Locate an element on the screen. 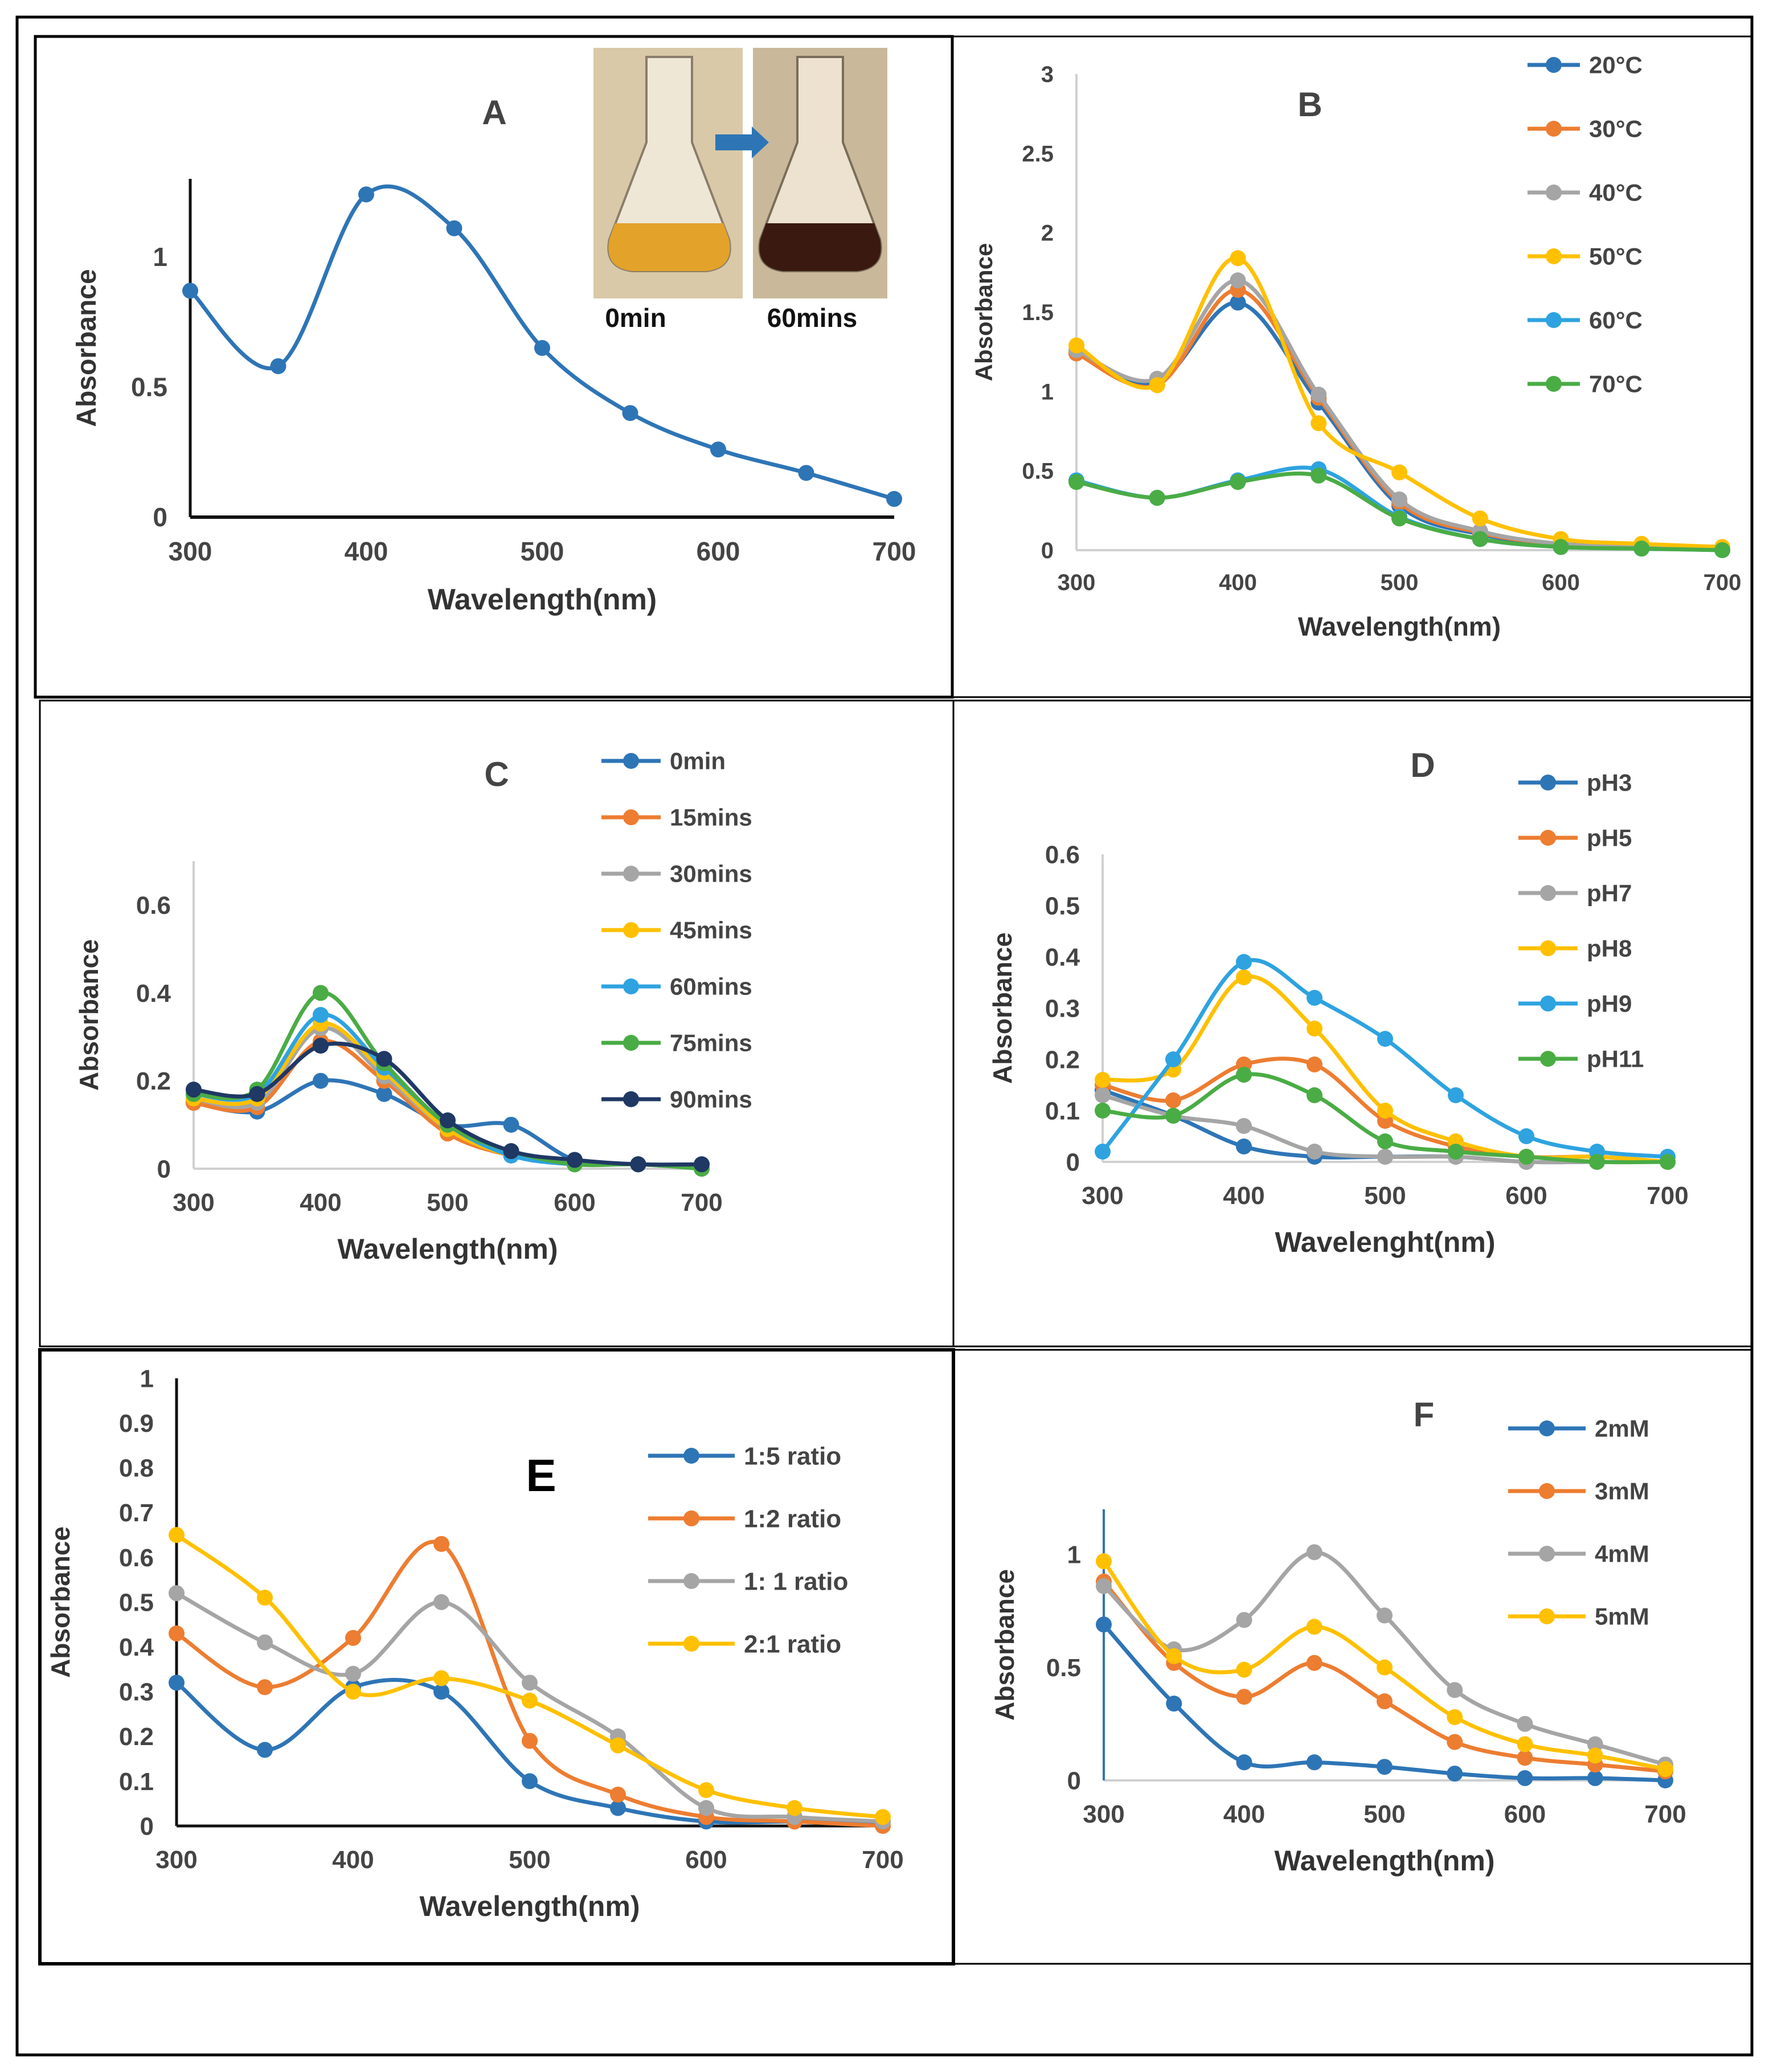  y-tick-label: 0.1 is located at coordinates (1062, 1111).